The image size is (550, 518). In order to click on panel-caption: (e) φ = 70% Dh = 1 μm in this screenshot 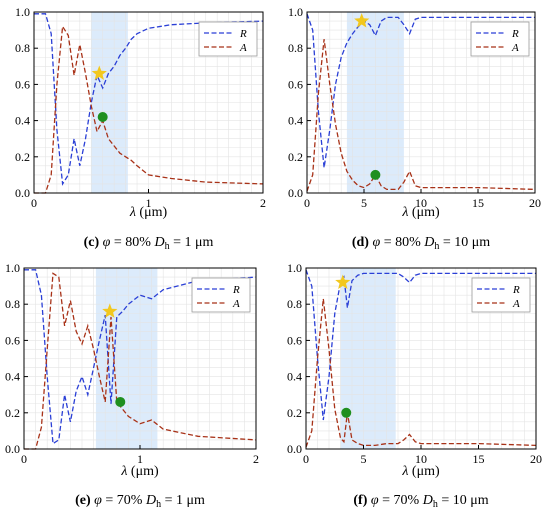, I will do `click(140, 501)`.